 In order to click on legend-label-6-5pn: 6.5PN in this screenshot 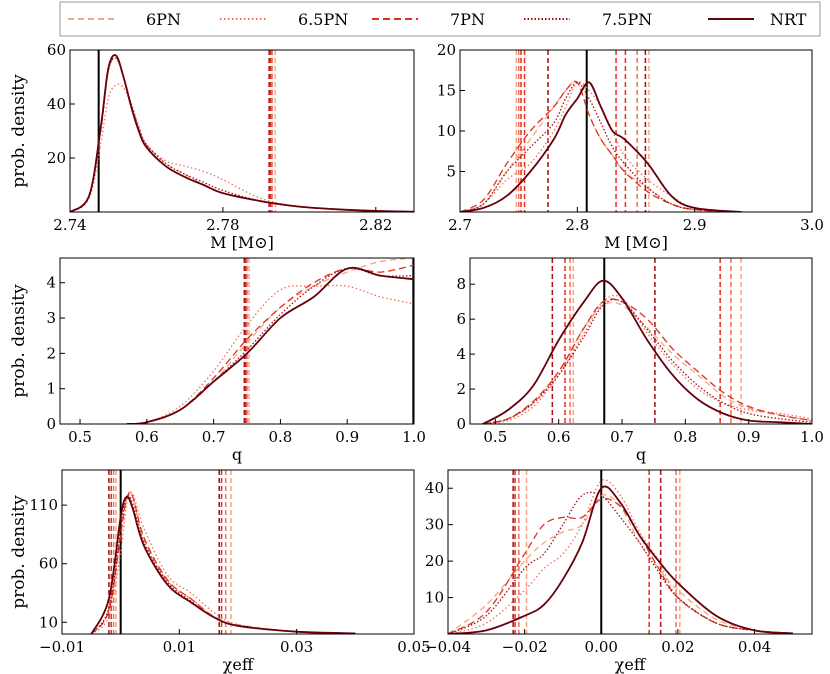, I will do `click(323, 19)`.